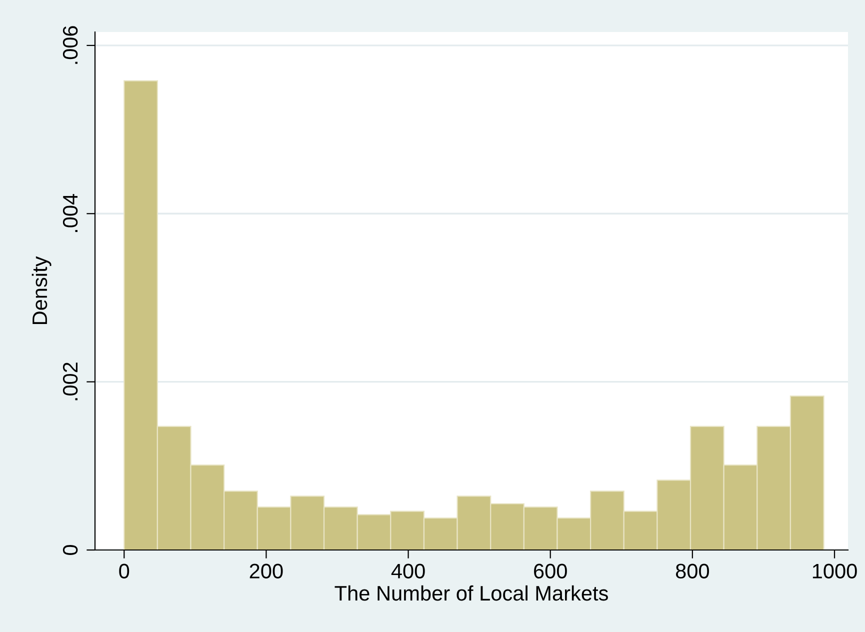 This screenshot has height=632, width=865. What do you see at coordinates (266, 571) in the screenshot?
I see `x-tick-label: 200` at bounding box center [266, 571].